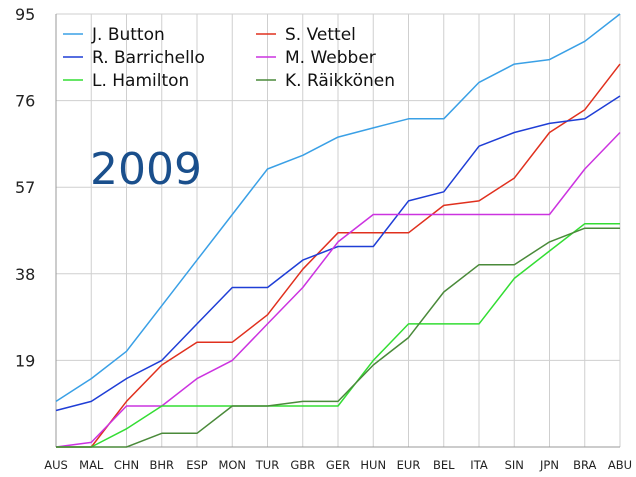 The height and width of the screenshot is (477, 636). What do you see at coordinates (338, 465) in the screenshot?
I see `x-tick-label: GER` at bounding box center [338, 465].